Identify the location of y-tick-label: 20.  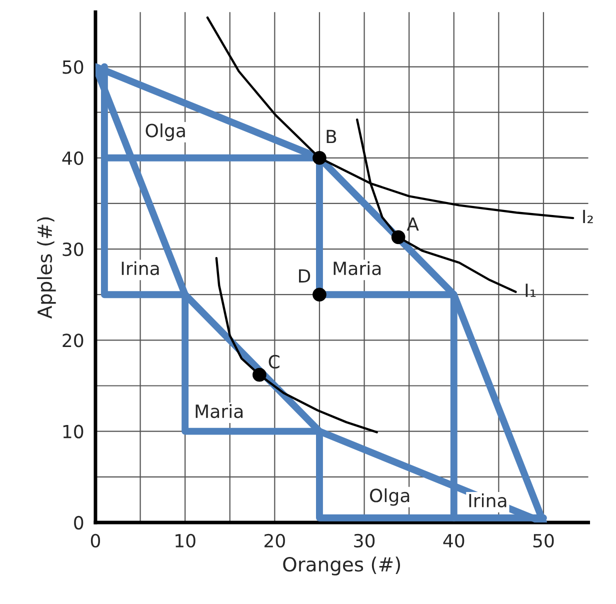
(73, 341).